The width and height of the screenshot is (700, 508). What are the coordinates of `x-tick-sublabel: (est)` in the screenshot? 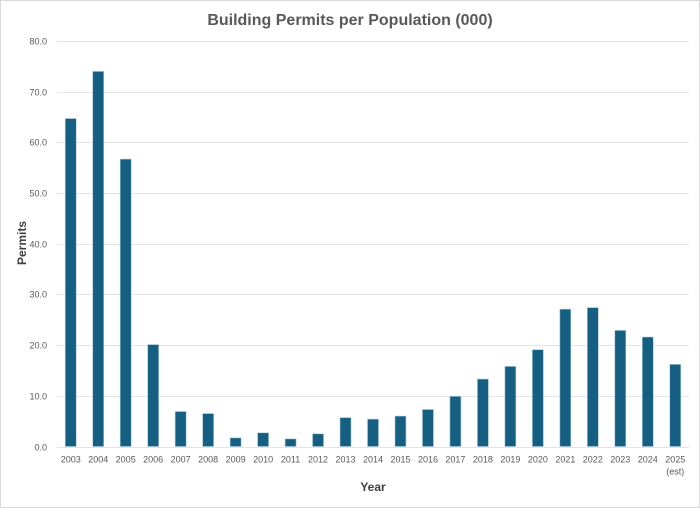 It's located at (675, 472).